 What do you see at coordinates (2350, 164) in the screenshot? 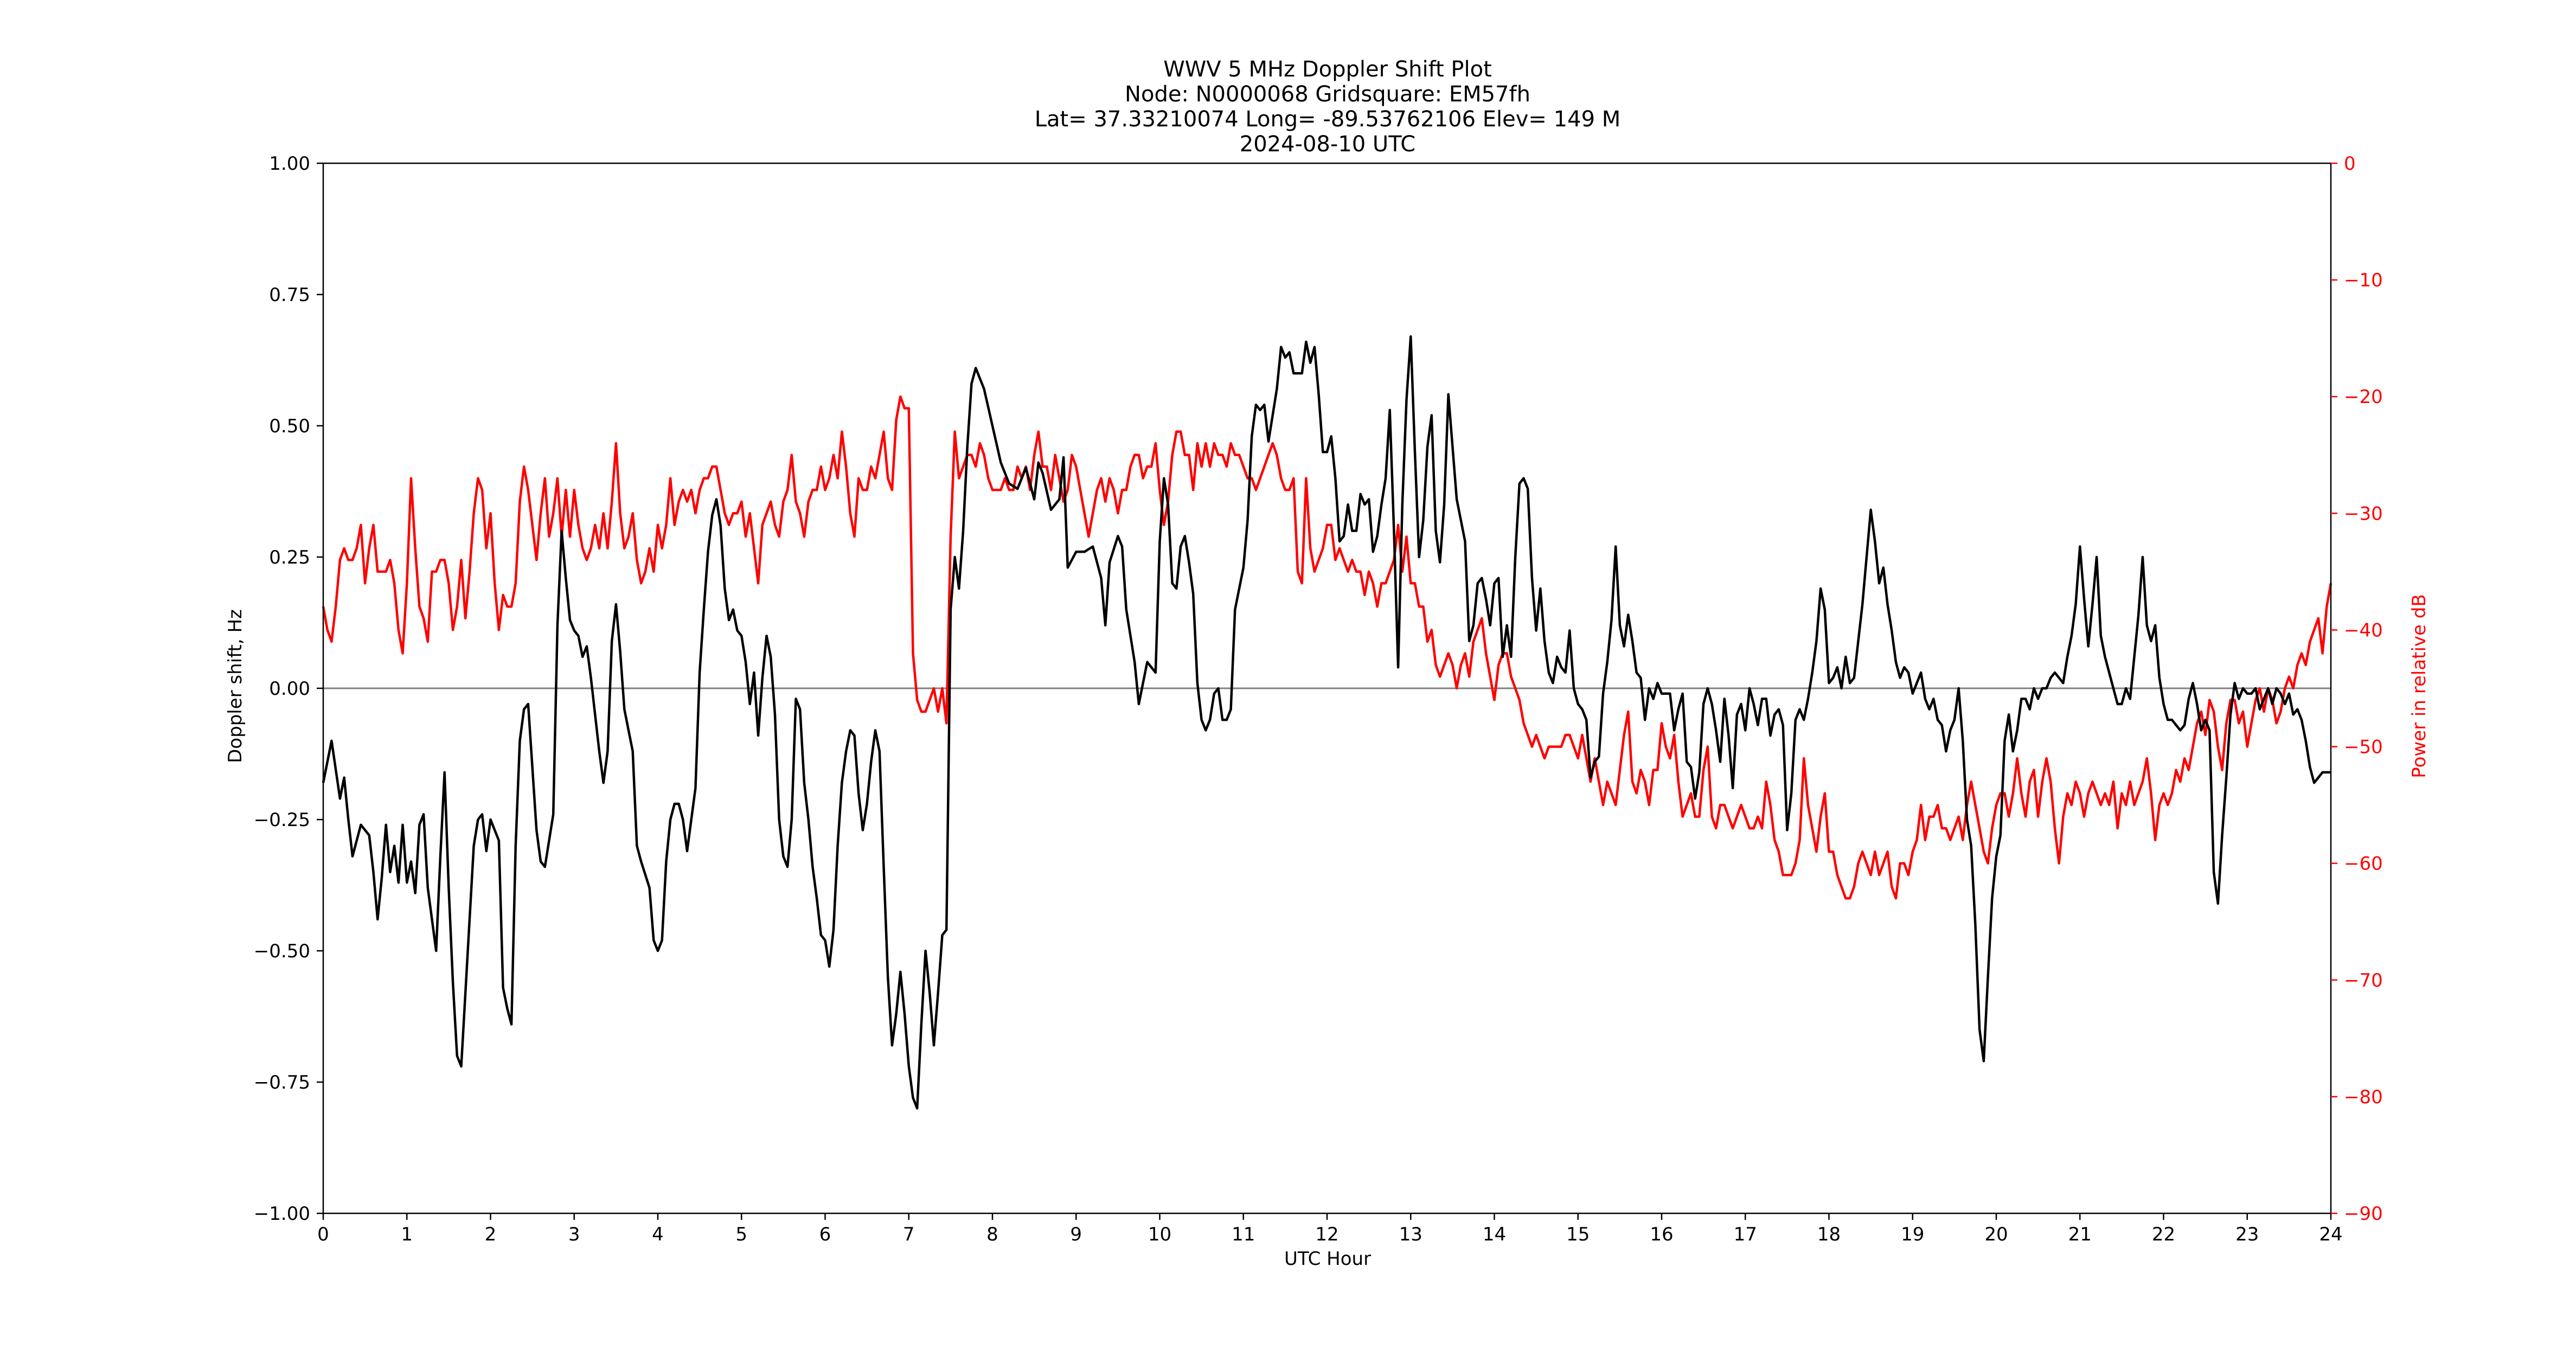
I see `right-y-tick-label: 0` at bounding box center [2350, 164].